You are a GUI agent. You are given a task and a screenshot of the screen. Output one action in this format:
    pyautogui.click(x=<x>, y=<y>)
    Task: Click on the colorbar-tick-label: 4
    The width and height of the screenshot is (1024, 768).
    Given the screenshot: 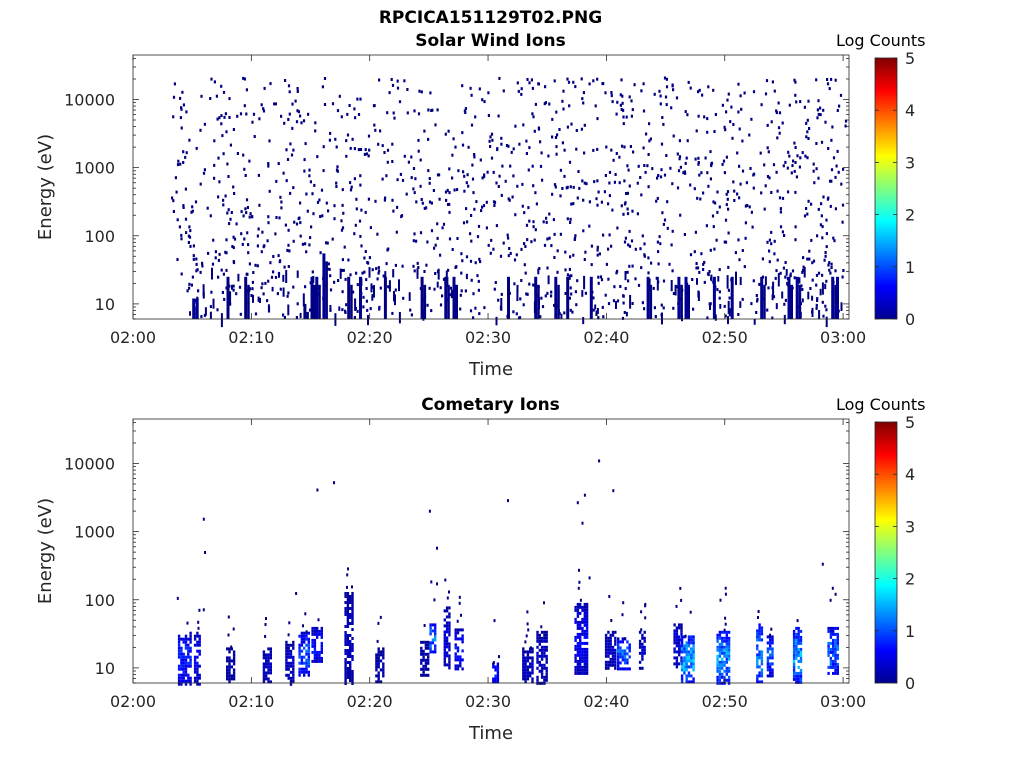 What is the action you would take?
    pyautogui.click(x=910, y=110)
    